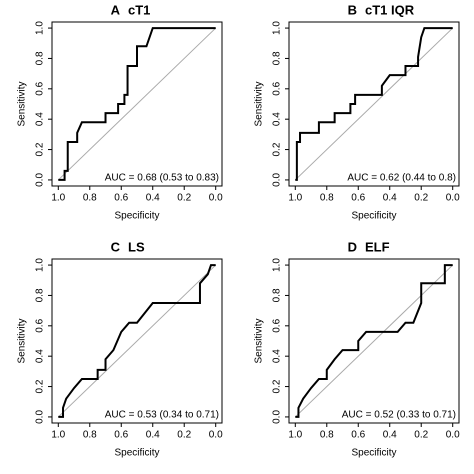 Image resolution: width=474 pixels, height=474 pixels. Describe the element at coordinates (162, 415) in the screenshot. I see `auc-annotation: AUC = 0.53 (0.34 to 0.71)` at that location.